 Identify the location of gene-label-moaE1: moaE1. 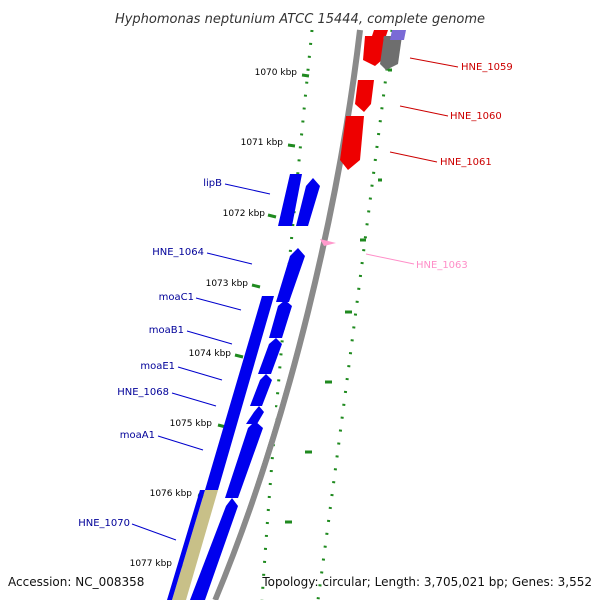
(157, 366).